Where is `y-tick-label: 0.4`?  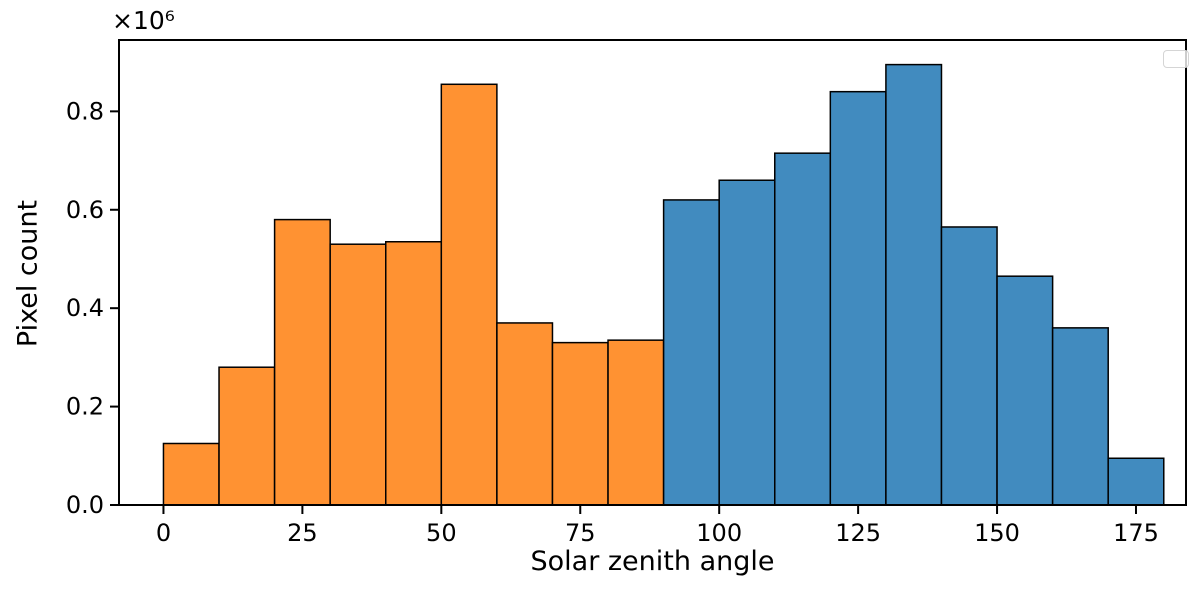
y-tick-label: 0.4 is located at coordinates (85, 308).